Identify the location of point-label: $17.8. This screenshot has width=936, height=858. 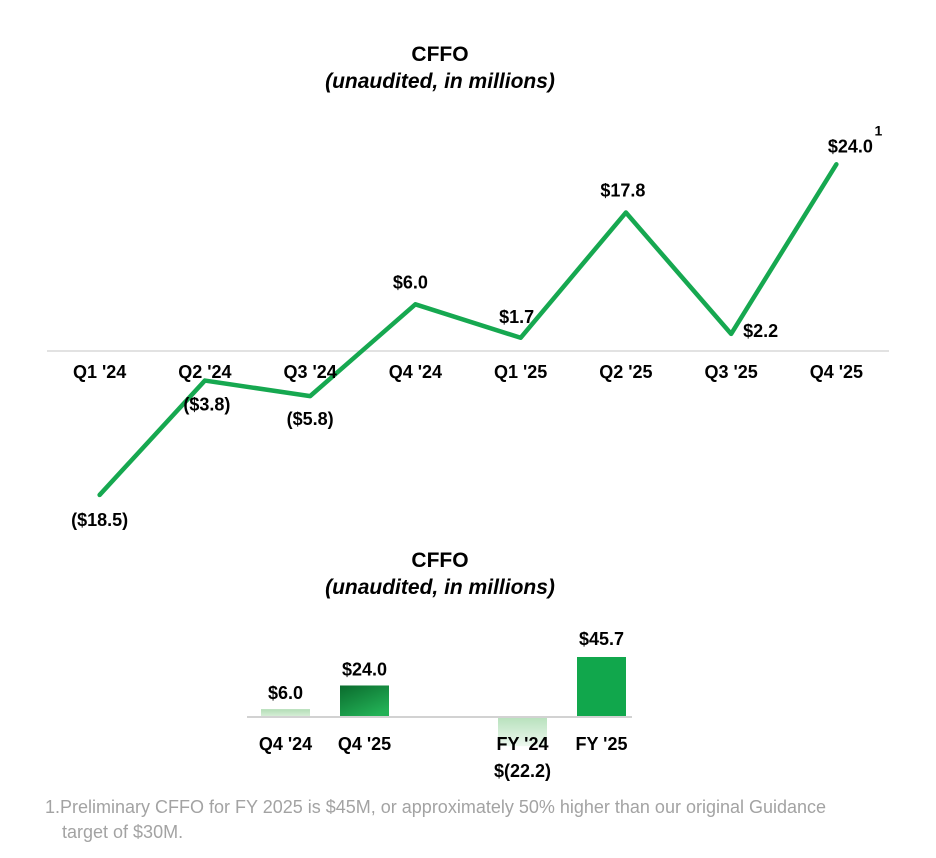
(622, 191).